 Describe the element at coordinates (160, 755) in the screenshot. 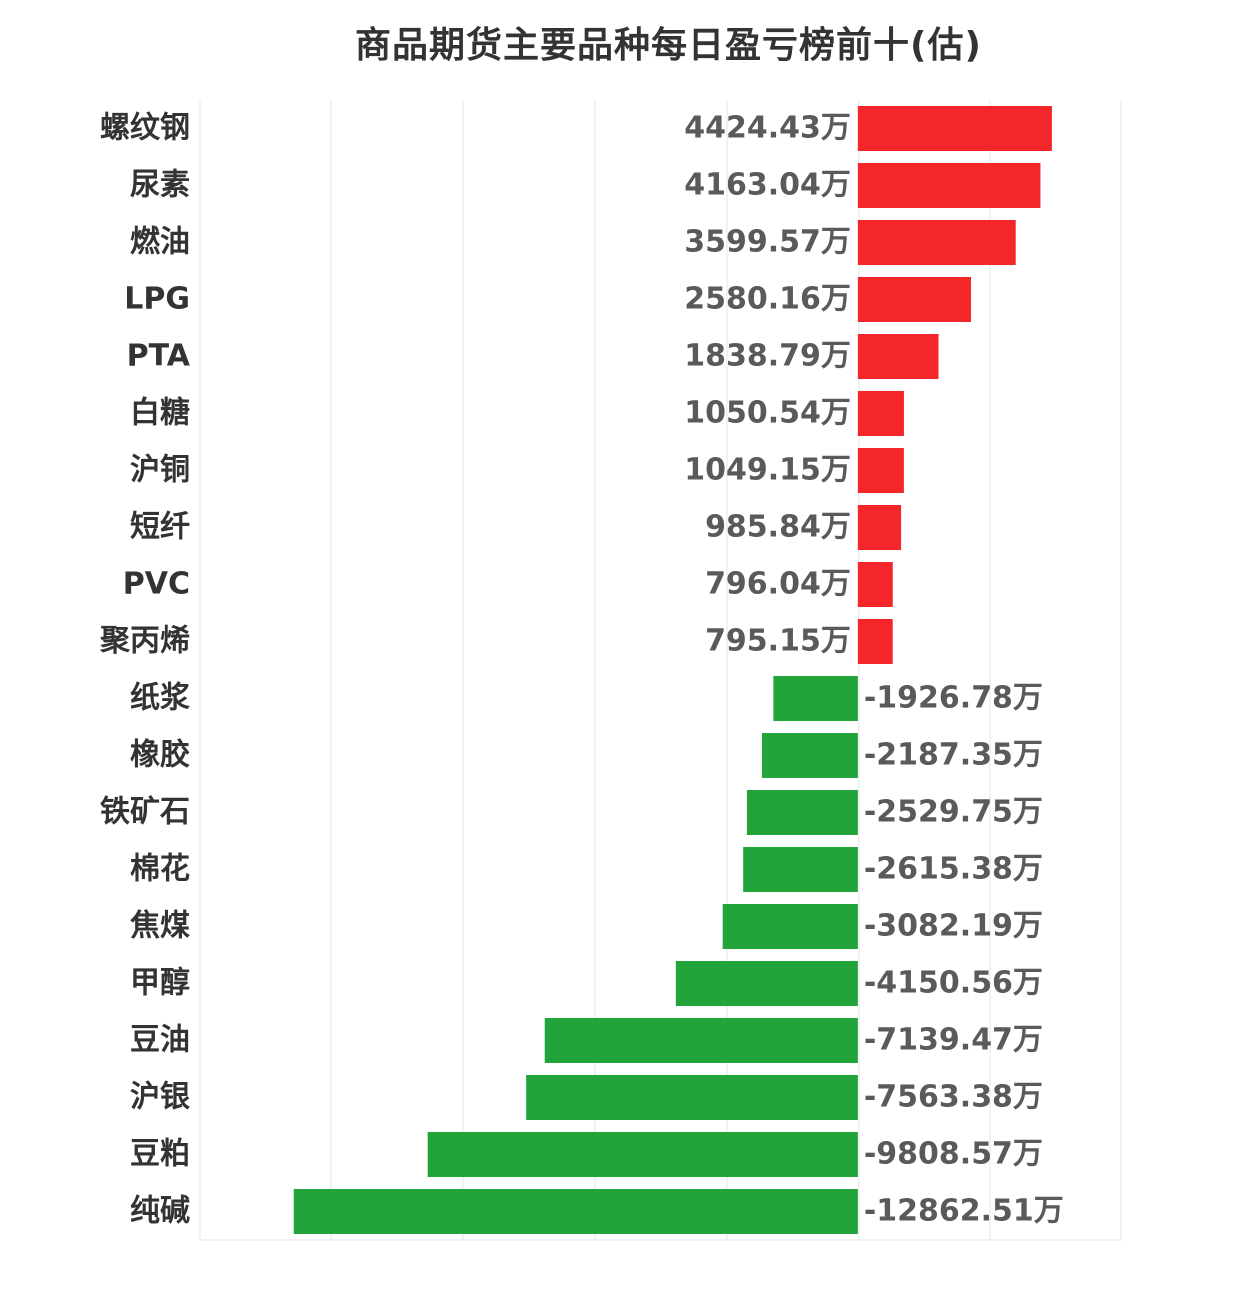

I see `category-label: 橡胶` at that location.